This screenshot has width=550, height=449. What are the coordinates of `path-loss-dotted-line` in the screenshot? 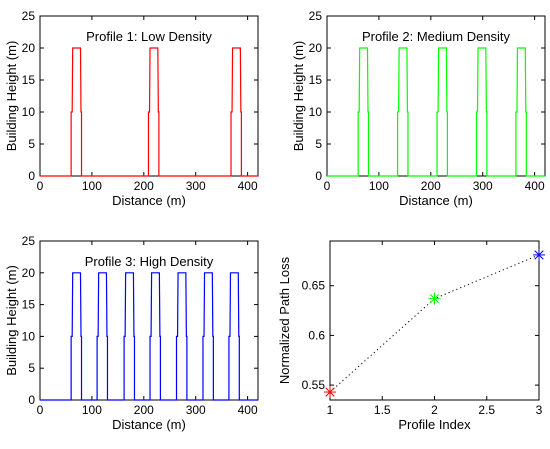 It's located at (434, 323).